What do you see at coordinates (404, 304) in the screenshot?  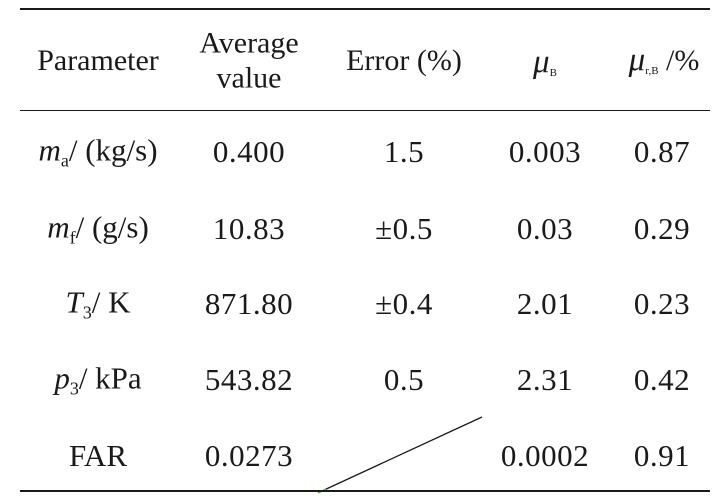 I see `row-3-error: ±0.4` at bounding box center [404, 304].